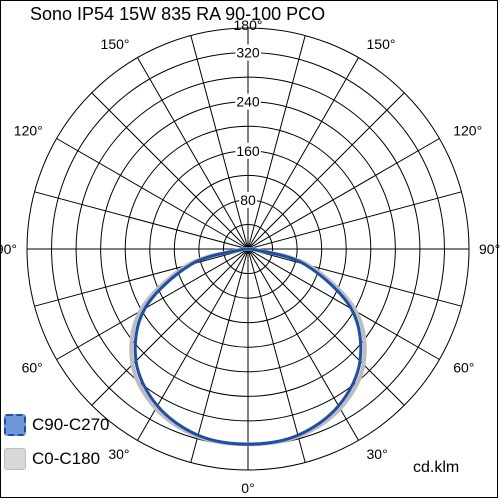 The width and height of the screenshot is (500, 500). I want to click on radial-tick-label: 320, so click(248, 53).